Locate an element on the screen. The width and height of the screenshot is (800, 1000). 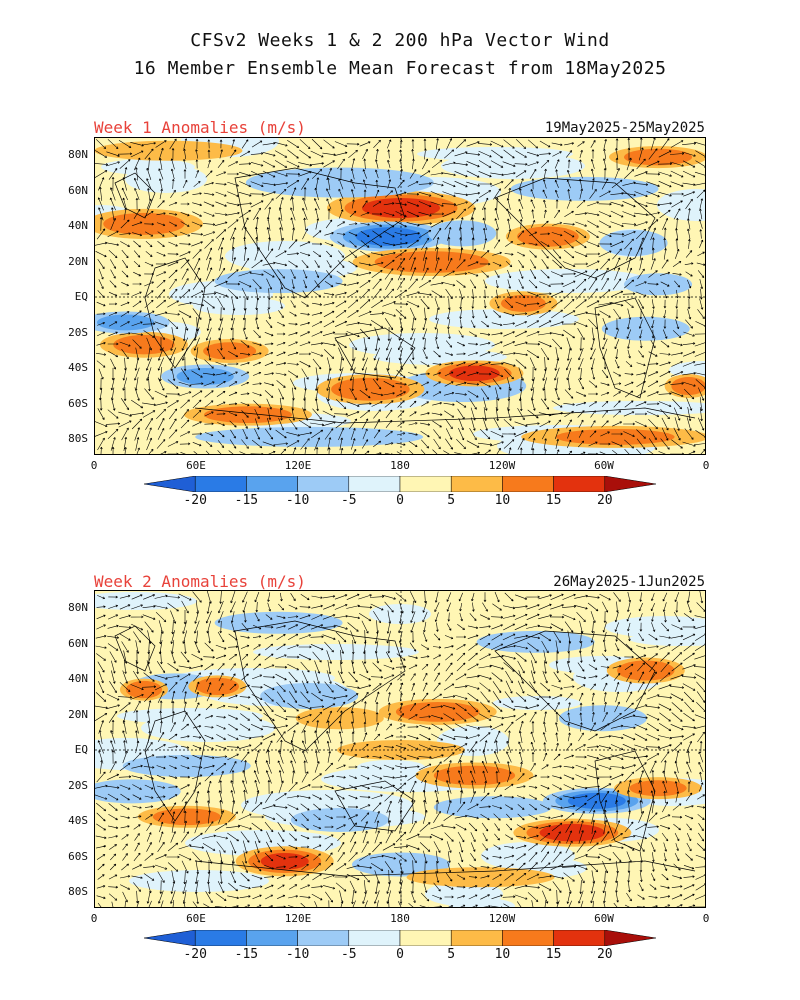
lon-tick-label: 60W is located at coordinates (604, 918).